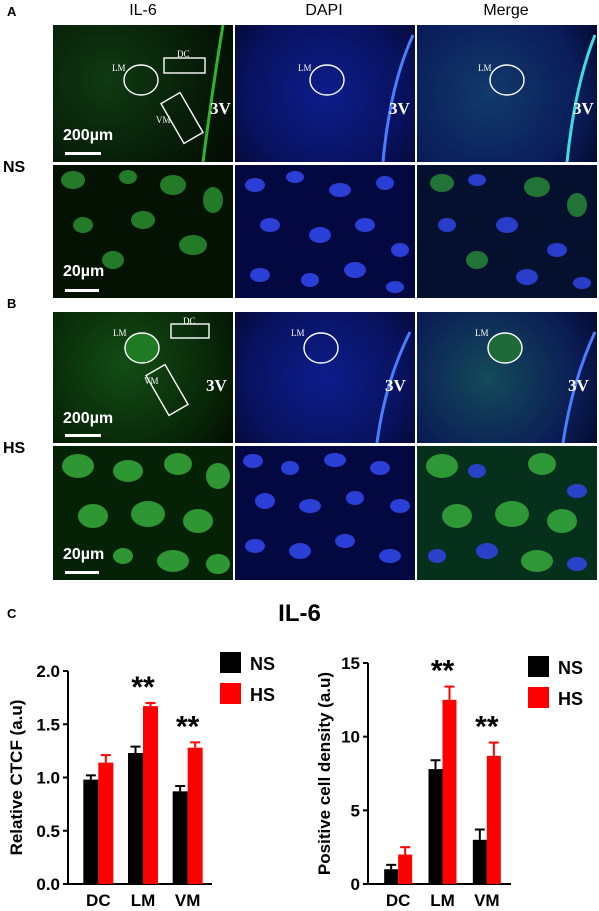 Image resolution: width=599 pixels, height=911 pixels. I want to click on y-tick-label: 10, so click(350, 737).